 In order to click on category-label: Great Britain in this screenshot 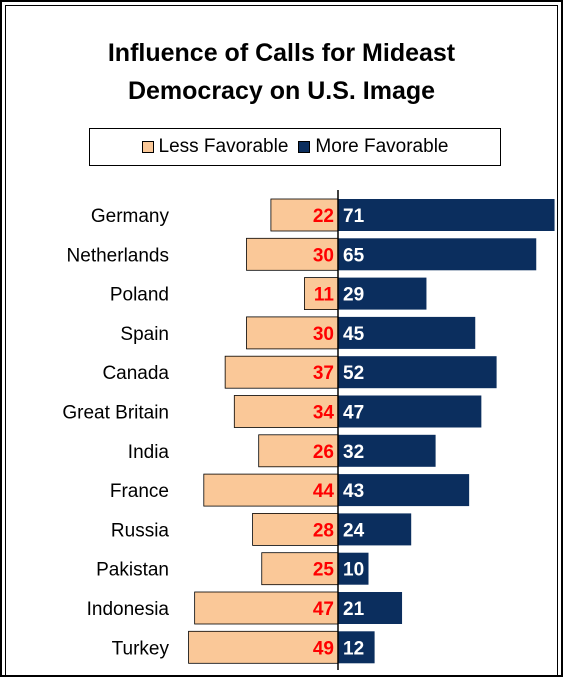, I will do `click(115, 413)`.